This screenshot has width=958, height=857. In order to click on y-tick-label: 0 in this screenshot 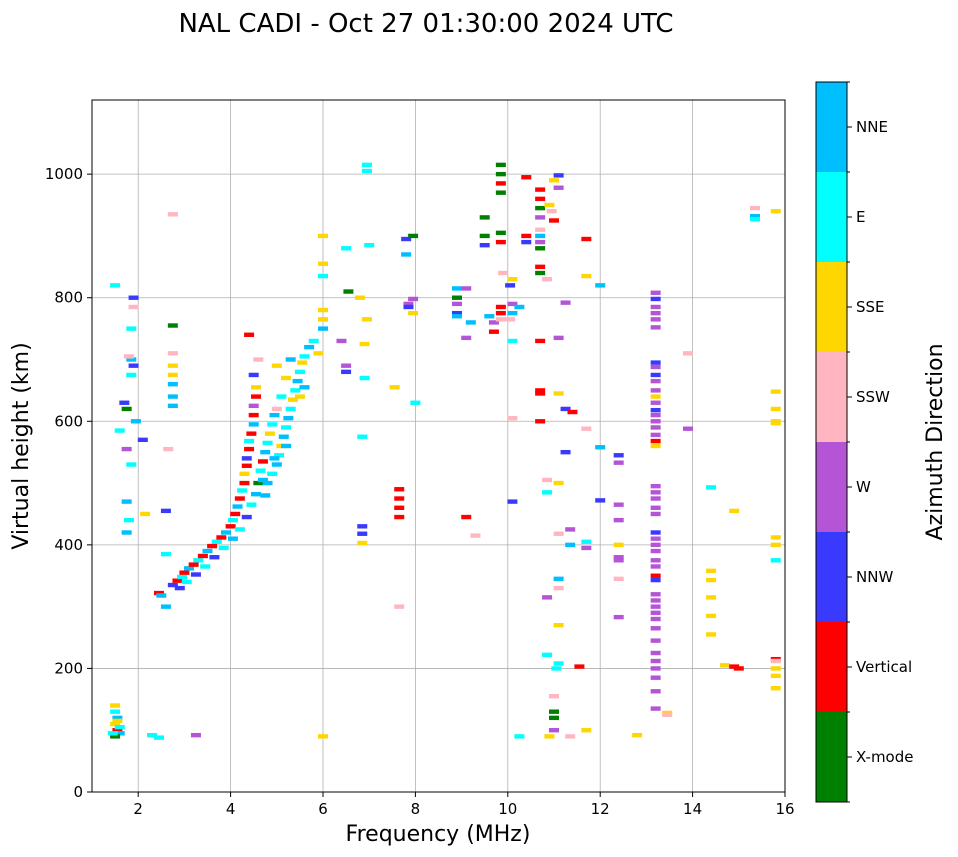, I will do `click(78, 792)`.